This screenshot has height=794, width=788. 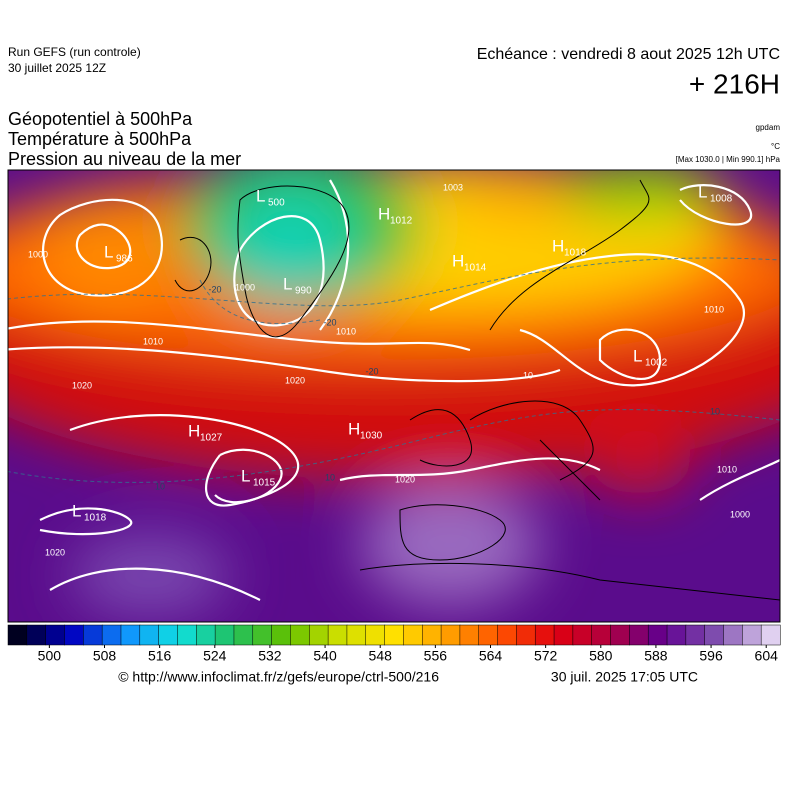 What do you see at coordinates (124, 259) in the screenshot?
I see `center-value: 986` at bounding box center [124, 259].